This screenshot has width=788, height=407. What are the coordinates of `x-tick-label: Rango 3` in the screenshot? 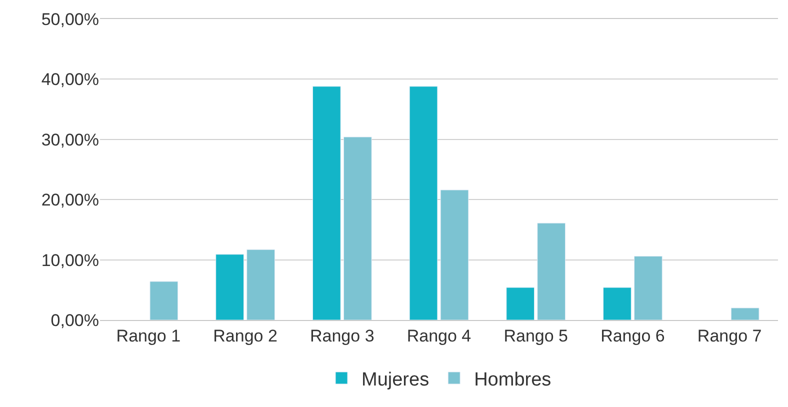 It's located at (342, 336).